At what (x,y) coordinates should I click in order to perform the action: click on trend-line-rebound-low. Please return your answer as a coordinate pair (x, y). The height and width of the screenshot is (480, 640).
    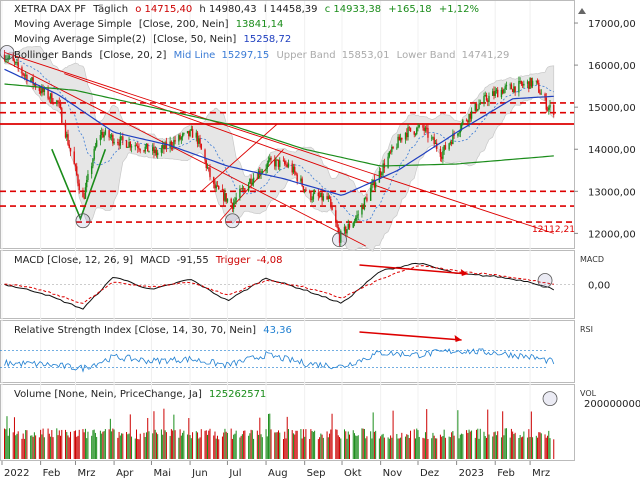
    Looking at the image, I should click on (251, 185).